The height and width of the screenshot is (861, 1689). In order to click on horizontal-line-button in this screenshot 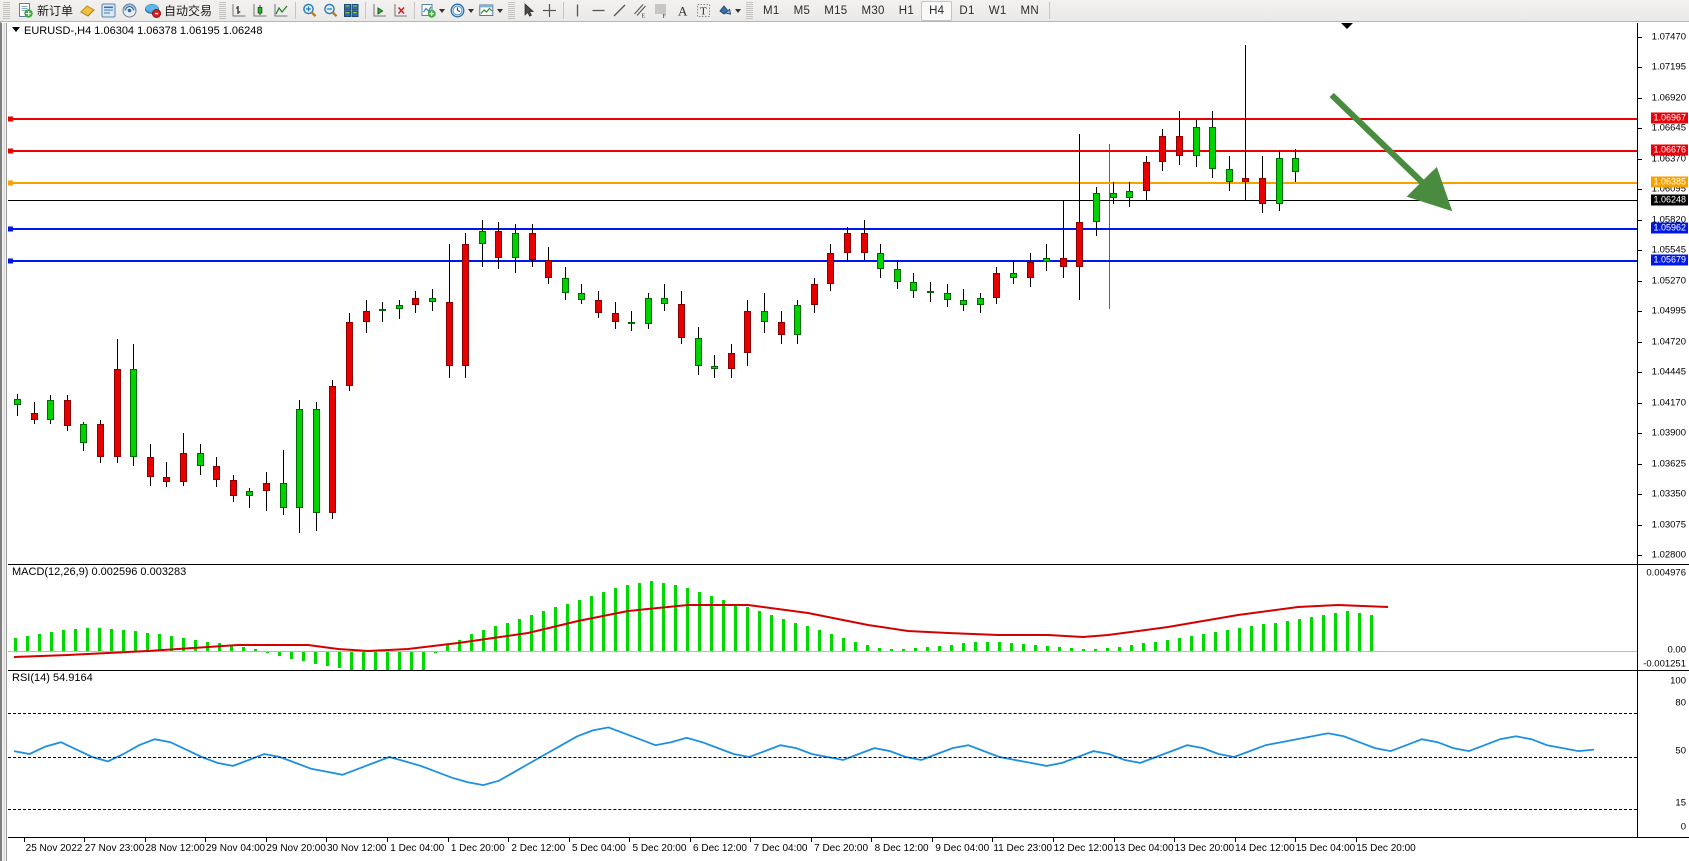, I will do `click(598, 11)`.